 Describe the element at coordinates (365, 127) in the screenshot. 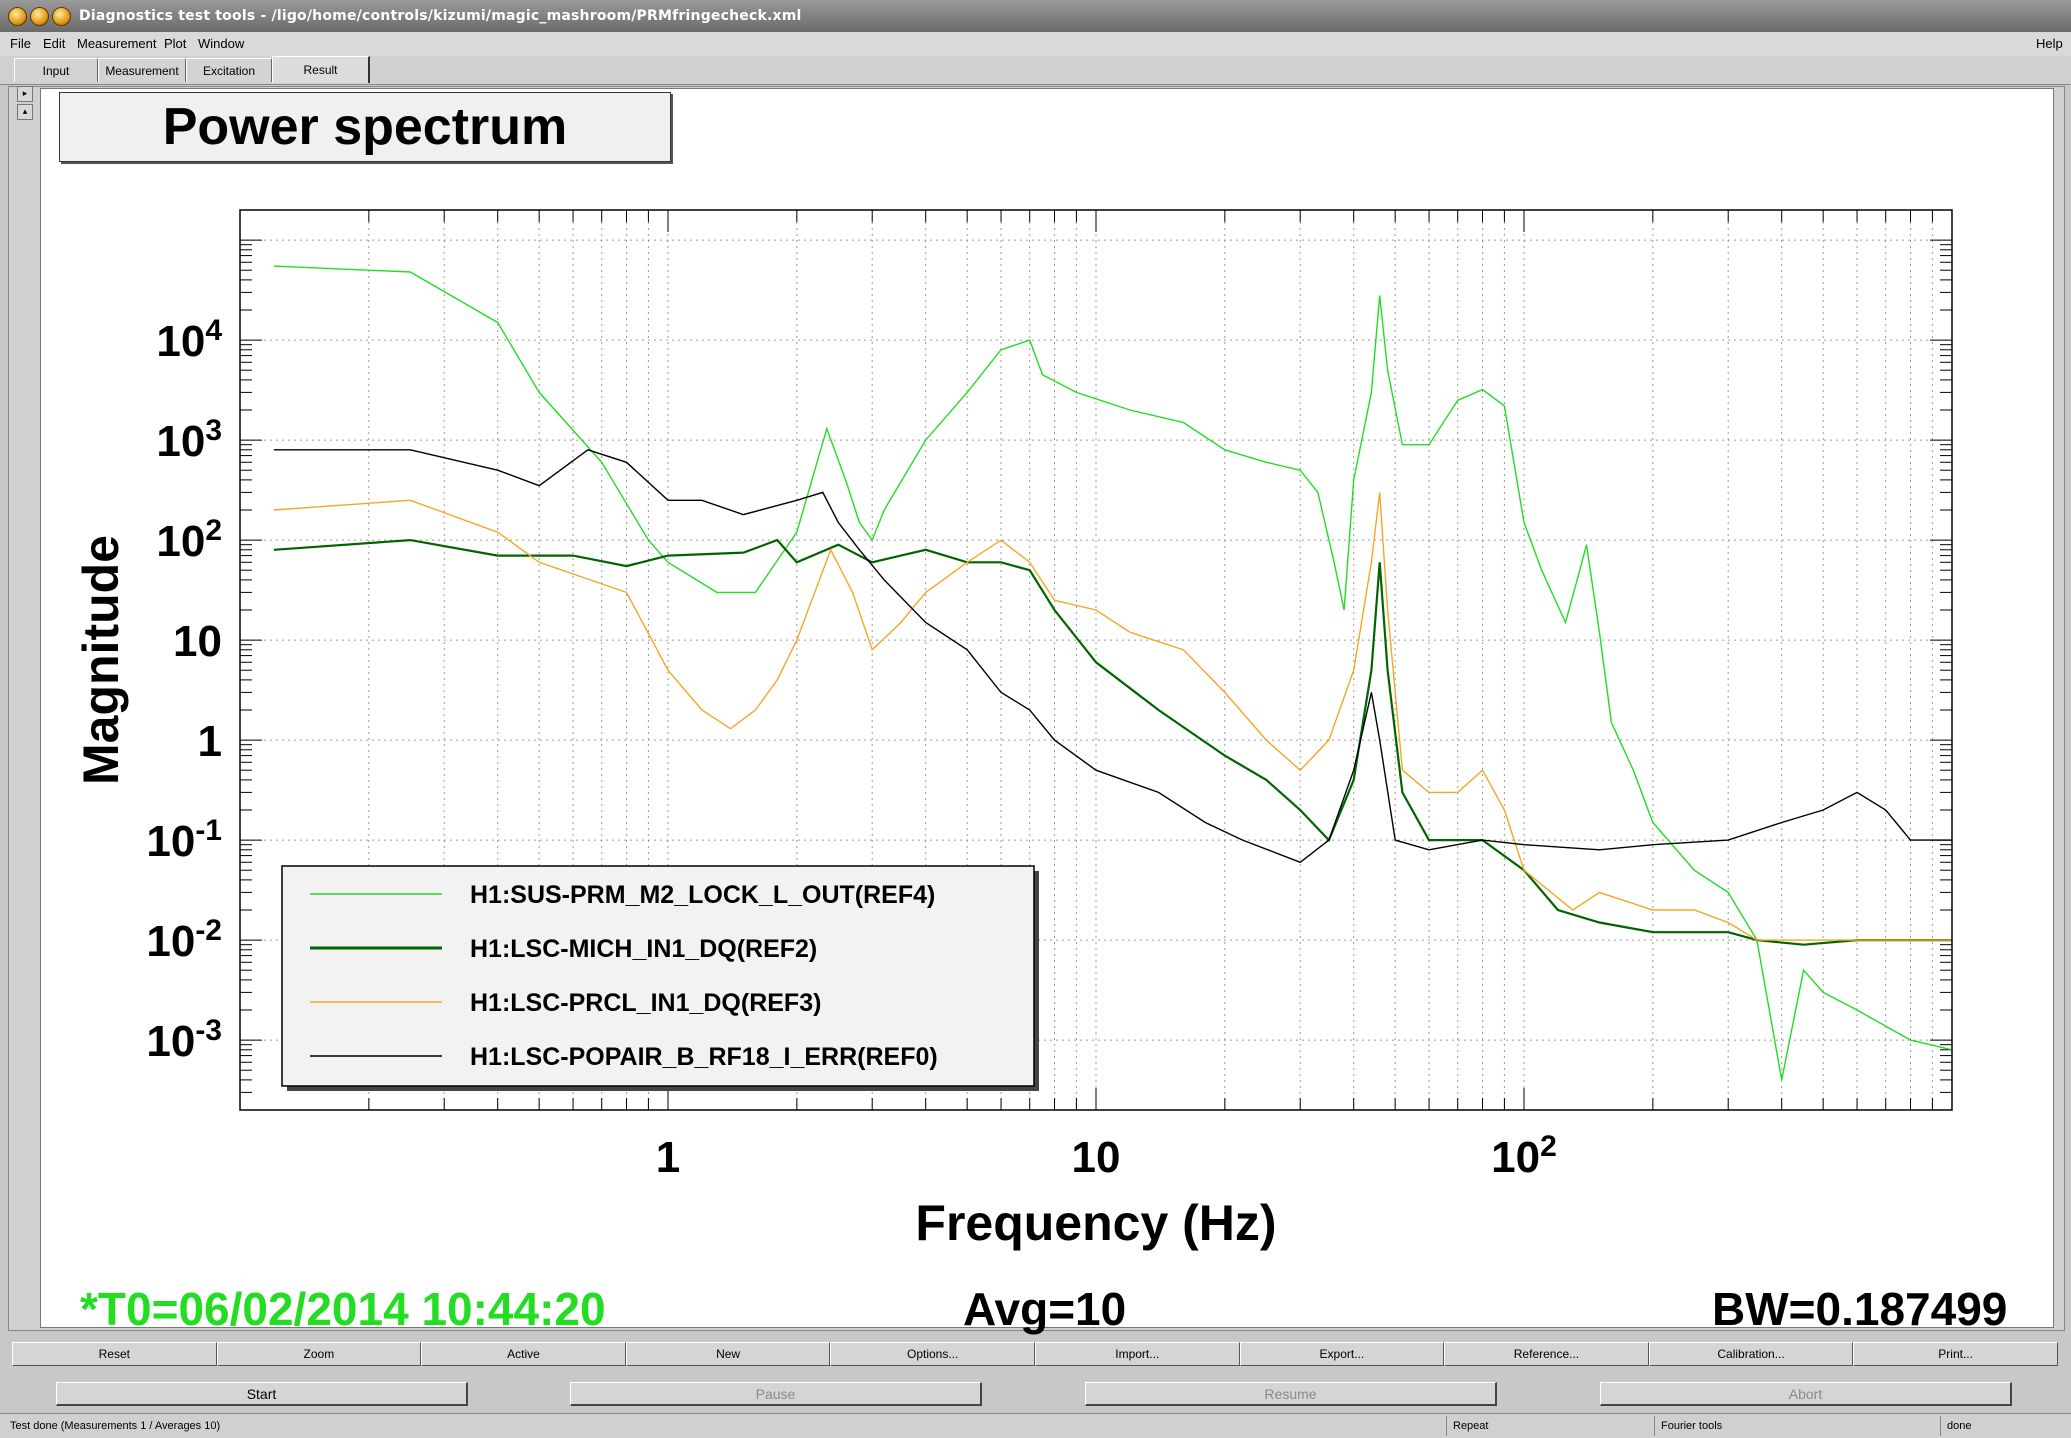

I see `plot-title: Power spectrum` at that location.